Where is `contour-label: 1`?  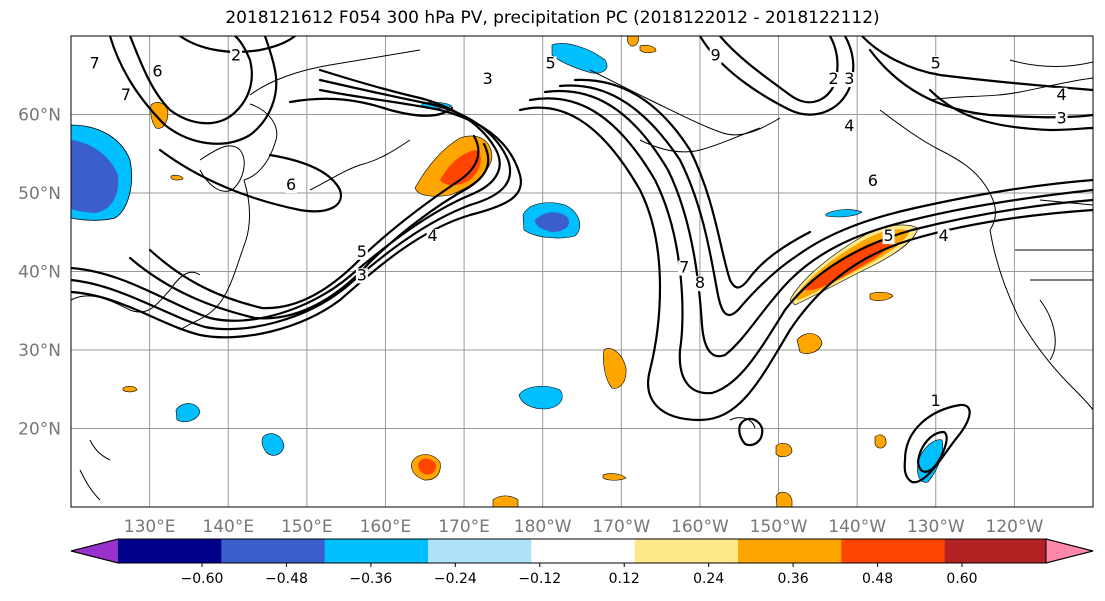 contour-label: 1 is located at coordinates (936, 400).